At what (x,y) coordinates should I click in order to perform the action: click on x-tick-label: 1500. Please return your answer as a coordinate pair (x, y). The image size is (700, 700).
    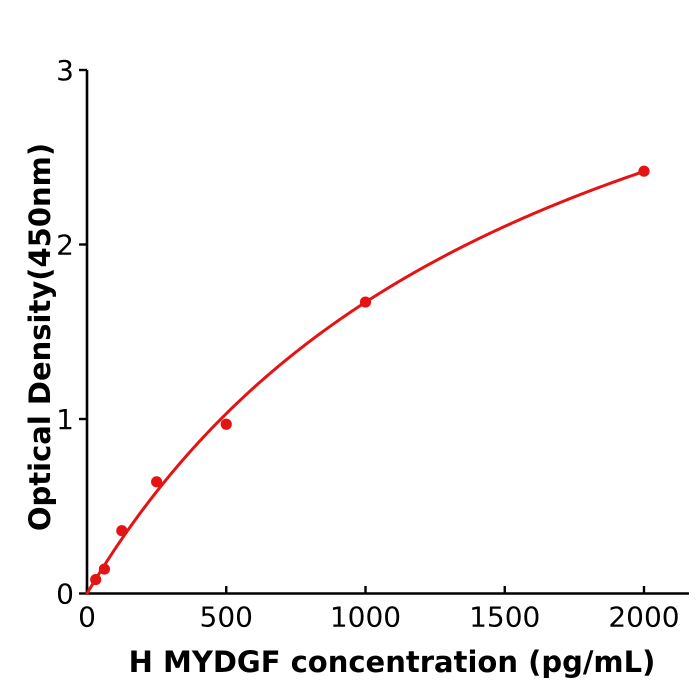
    Looking at the image, I should click on (504, 617).